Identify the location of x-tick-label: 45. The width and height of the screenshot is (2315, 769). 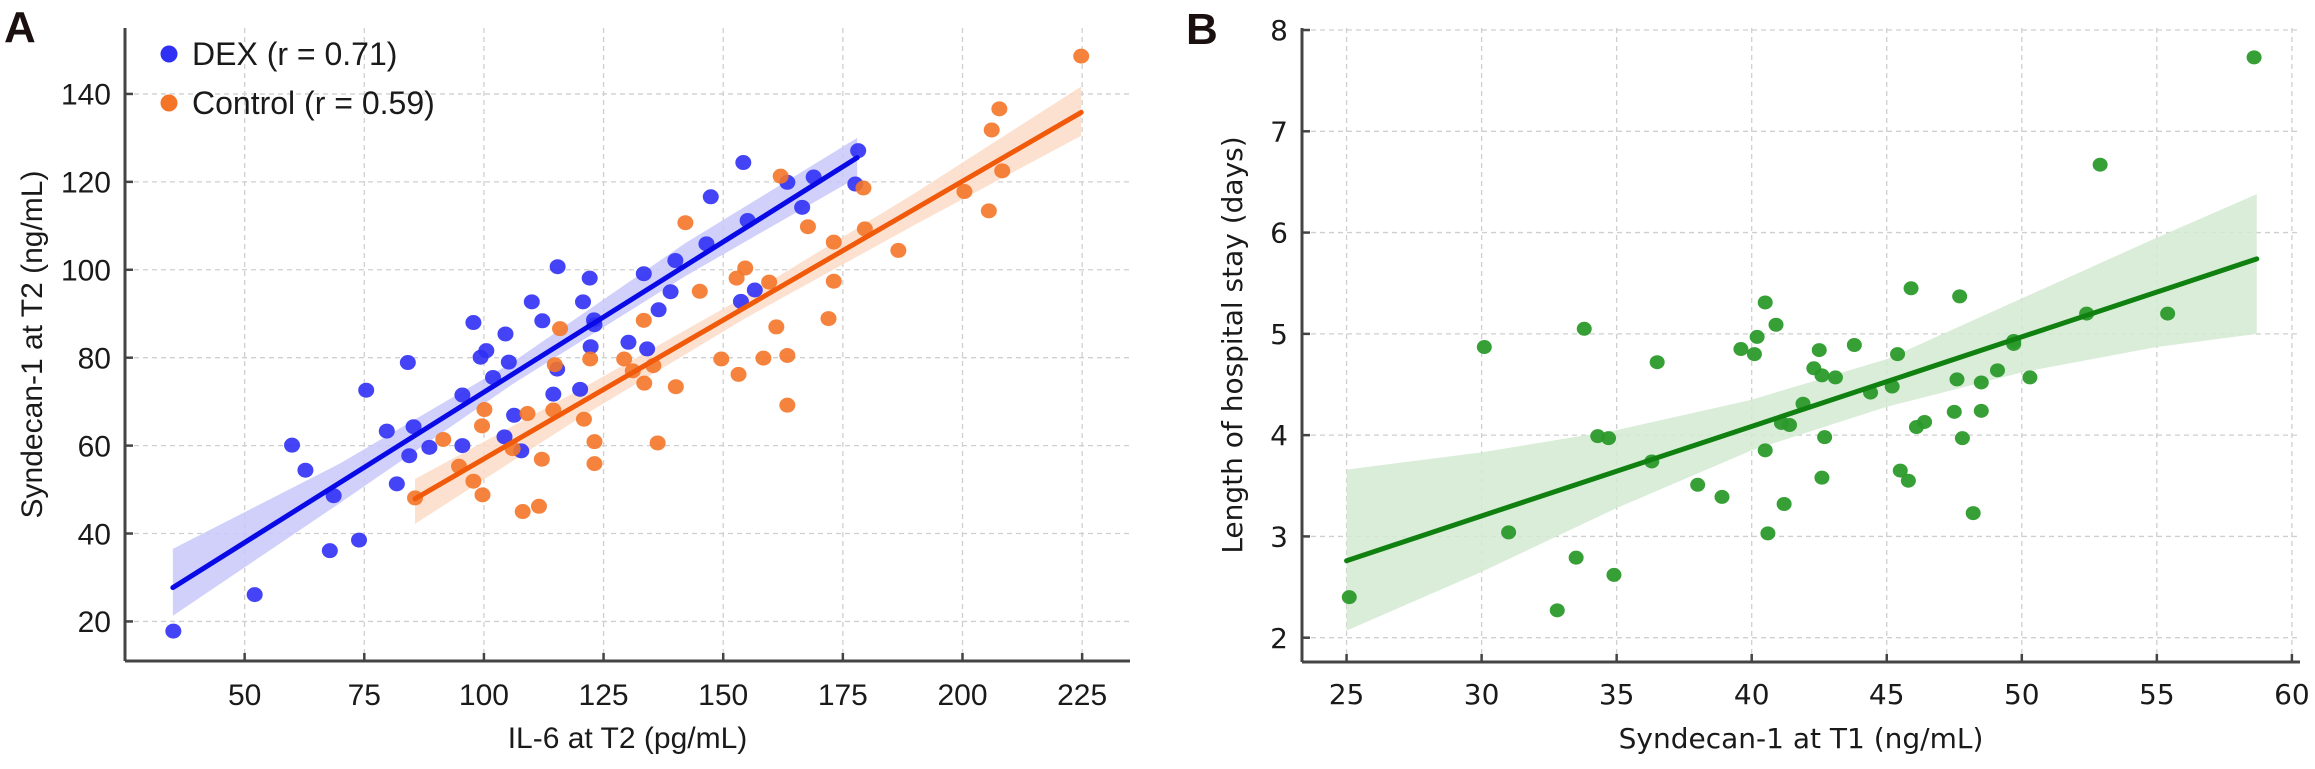
(1887, 694).